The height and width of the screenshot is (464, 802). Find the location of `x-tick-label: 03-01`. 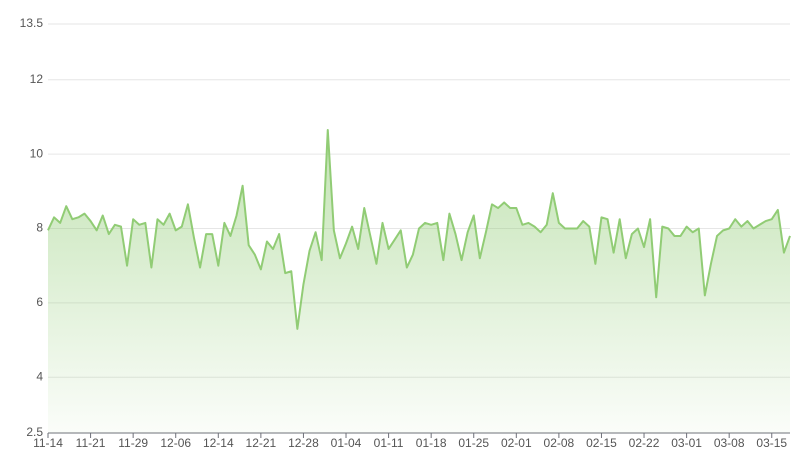

x-tick-label: 03-01 is located at coordinates (686, 443).